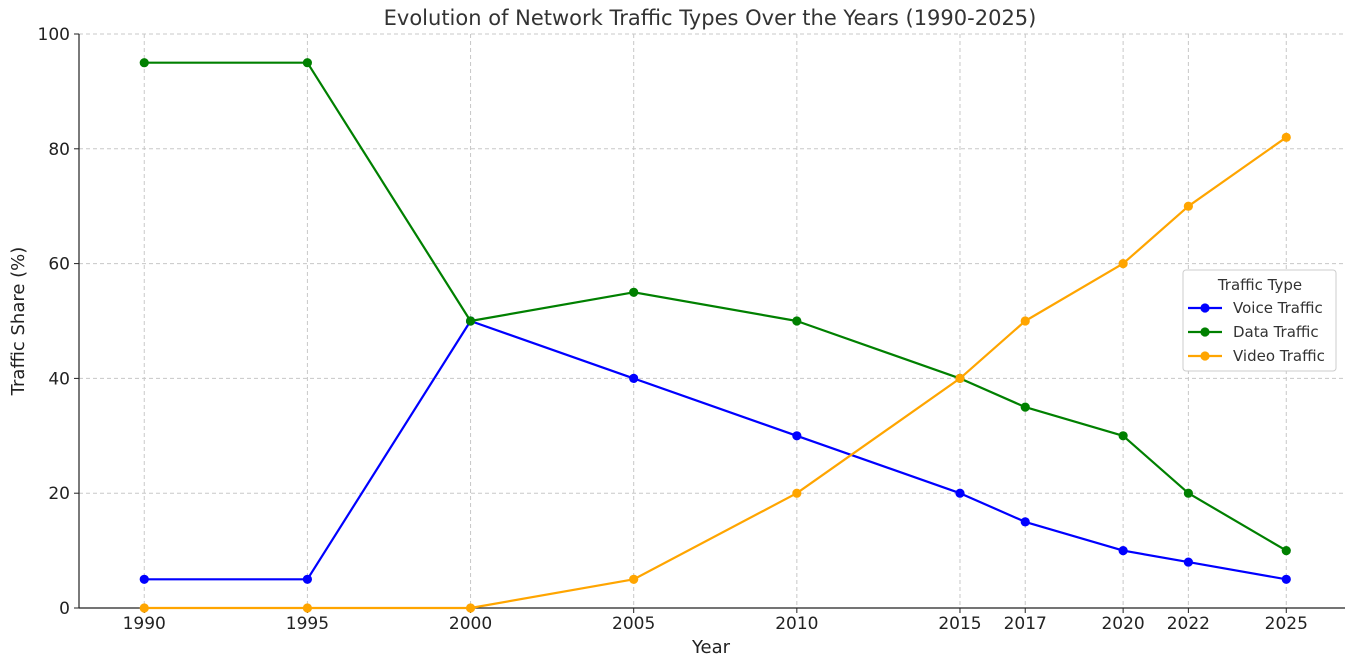 The image size is (1350, 657). What do you see at coordinates (144, 624) in the screenshot?
I see `x-tick-label: 1990` at bounding box center [144, 624].